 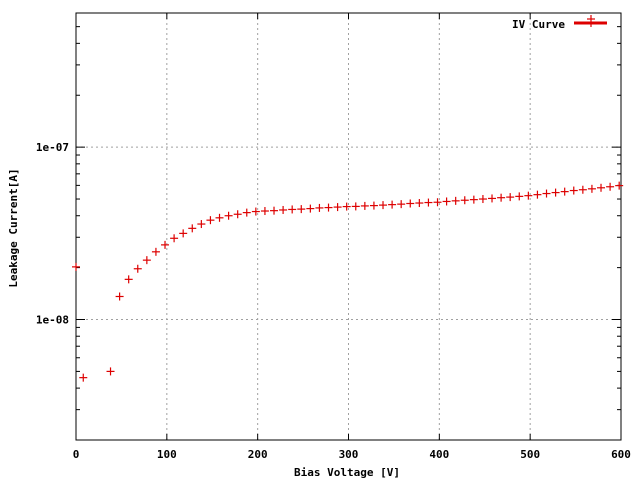 What do you see at coordinates (52, 147) in the screenshot?
I see `y-tick-label: 1e-07` at bounding box center [52, 147].